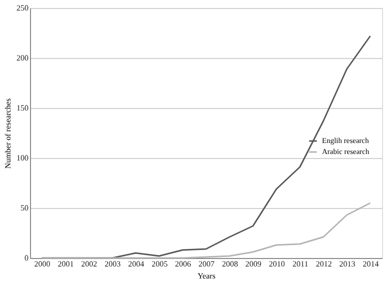 The height and width of the screenshot is (284, 386). I want to click on y-tick-label: 0, so click(26, 258).